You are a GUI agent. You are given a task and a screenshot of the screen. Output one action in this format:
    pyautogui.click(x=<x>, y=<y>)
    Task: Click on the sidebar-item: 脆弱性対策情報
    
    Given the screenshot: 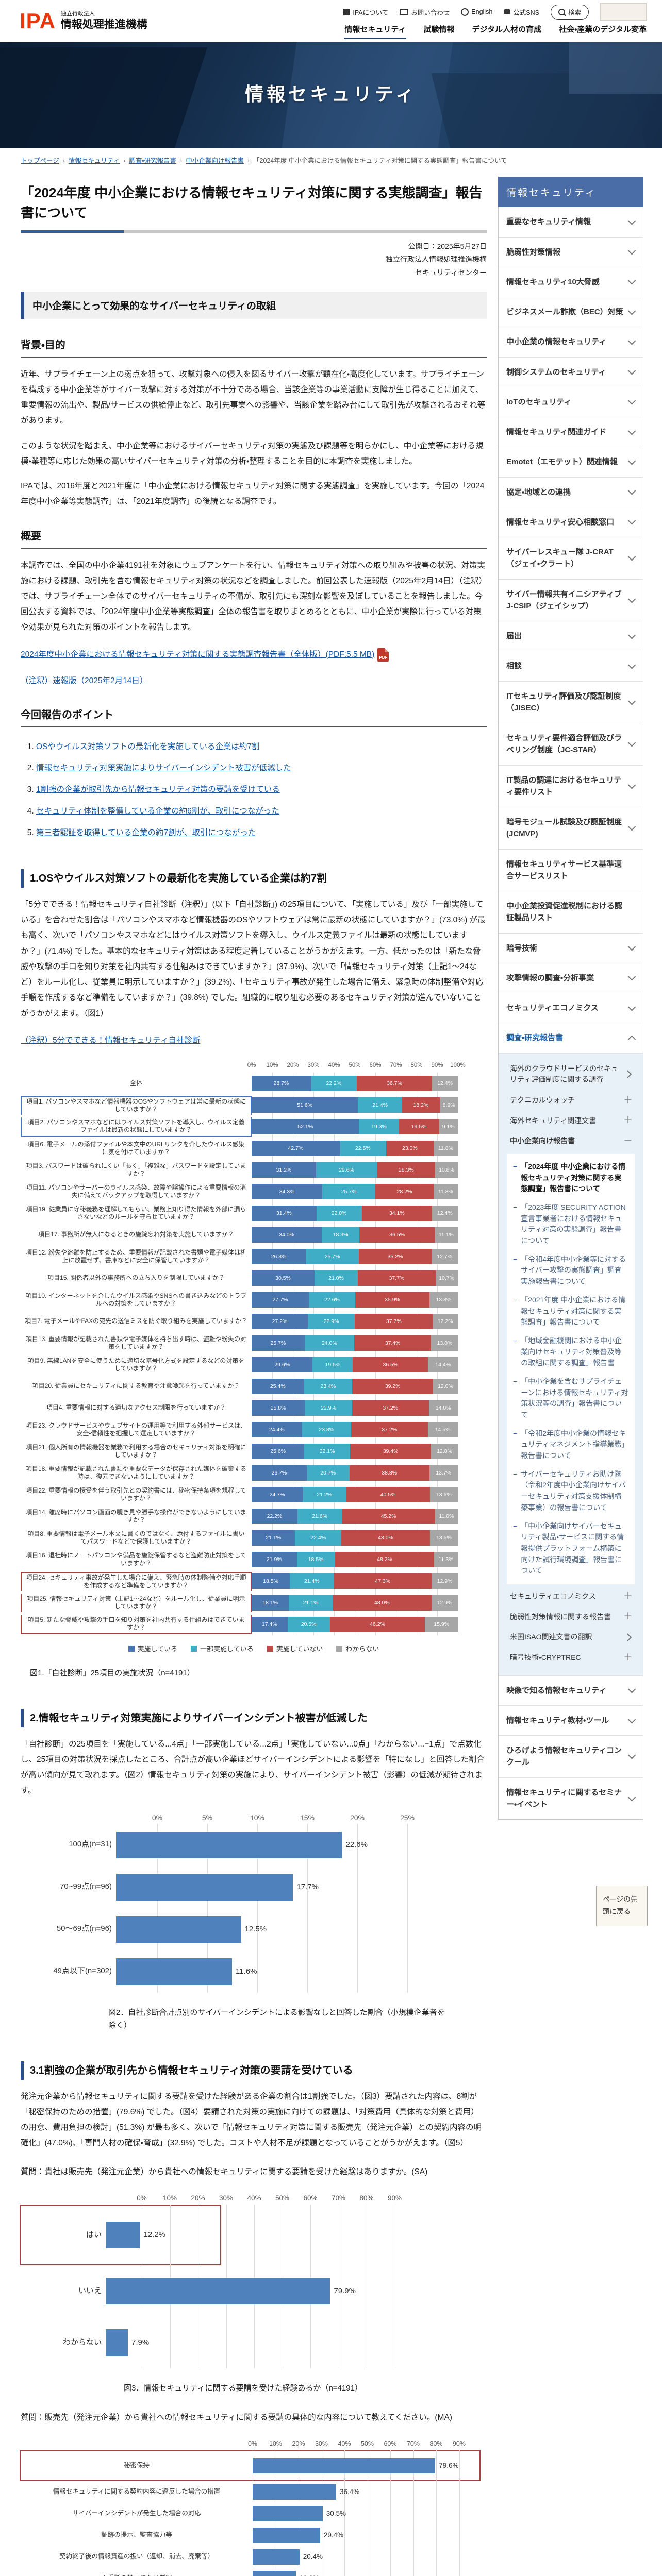 What is the action you would take?
    pyautogui.click(x=571, y=252)
    